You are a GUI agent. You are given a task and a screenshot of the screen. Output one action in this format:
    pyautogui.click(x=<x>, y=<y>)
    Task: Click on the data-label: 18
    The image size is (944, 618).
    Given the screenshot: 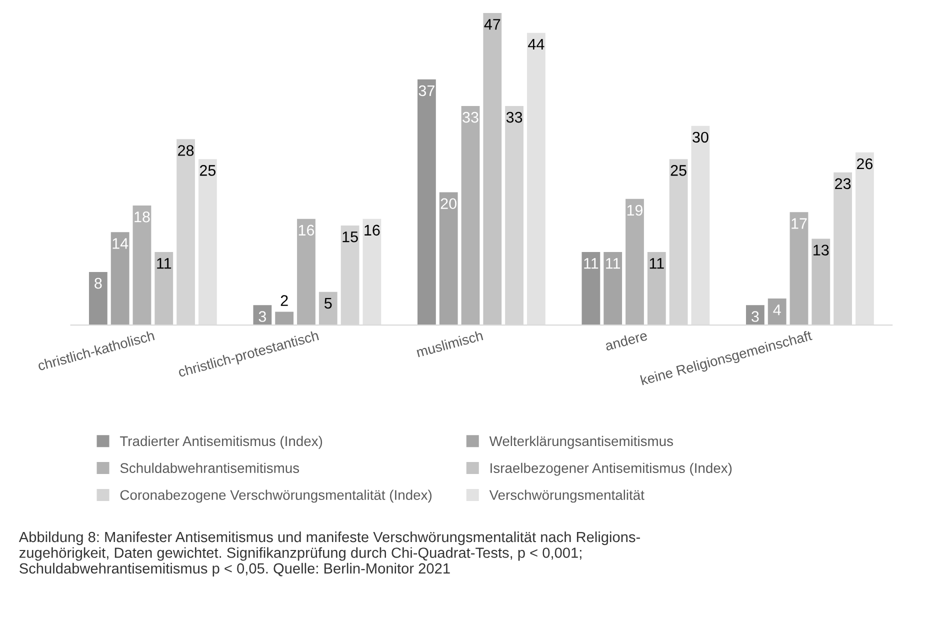 What is the action you would take?
    pyautogui.click(x=142, y=217)
    